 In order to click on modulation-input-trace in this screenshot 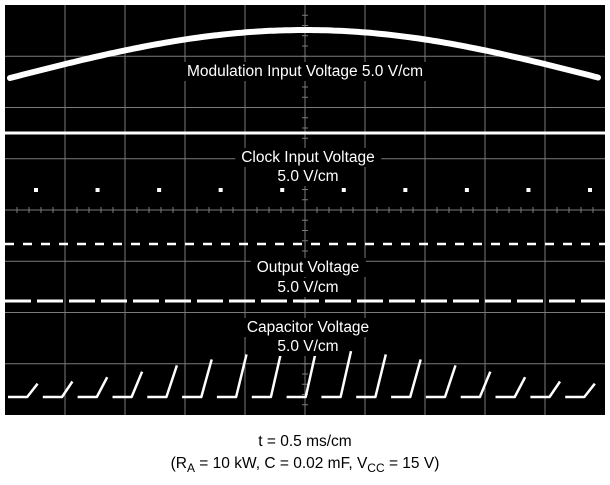, I will do `click(304, 54)`.